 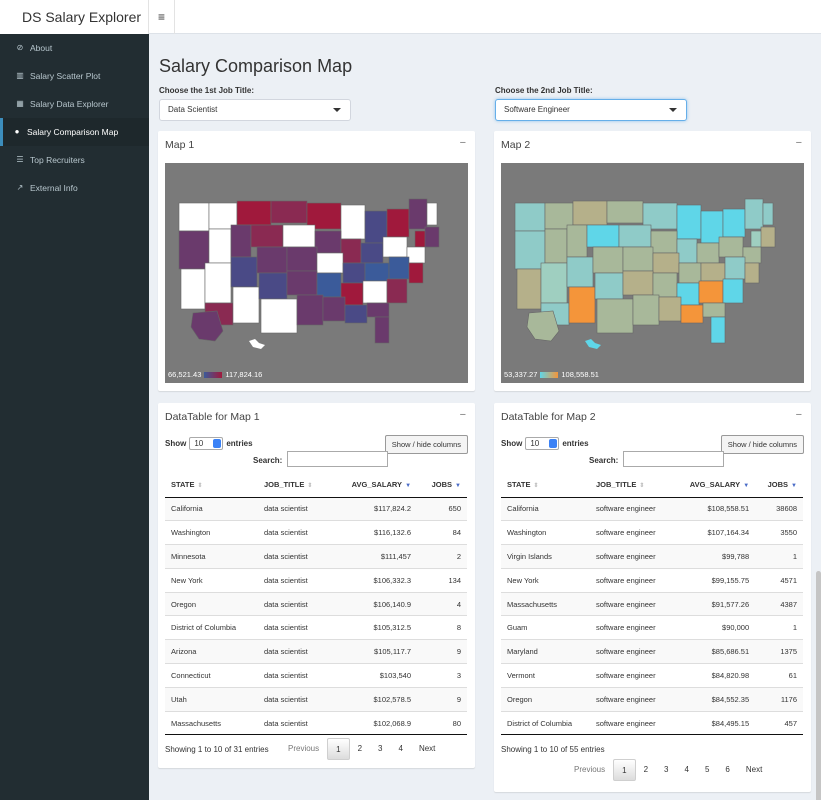 I want to click on table-row: Massachusetts data scientist $102,068.9 80, so click(x=316, y=723).